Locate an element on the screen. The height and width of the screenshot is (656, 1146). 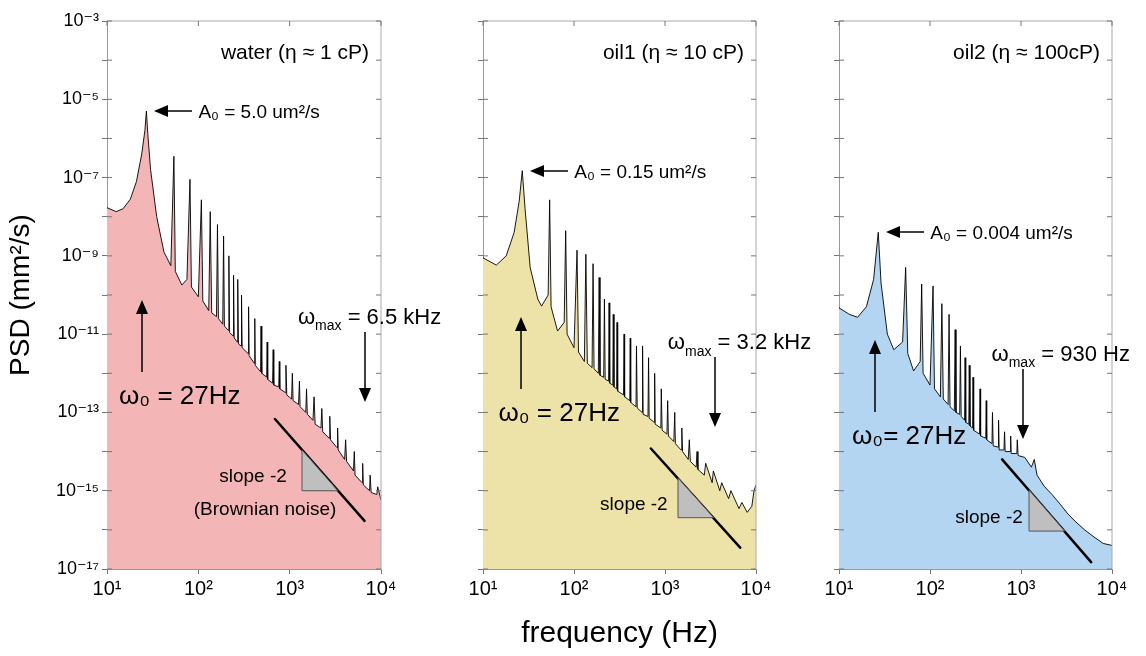
text: oil1 (η ≈ 10 cP) is located at coordinates (673, 51).